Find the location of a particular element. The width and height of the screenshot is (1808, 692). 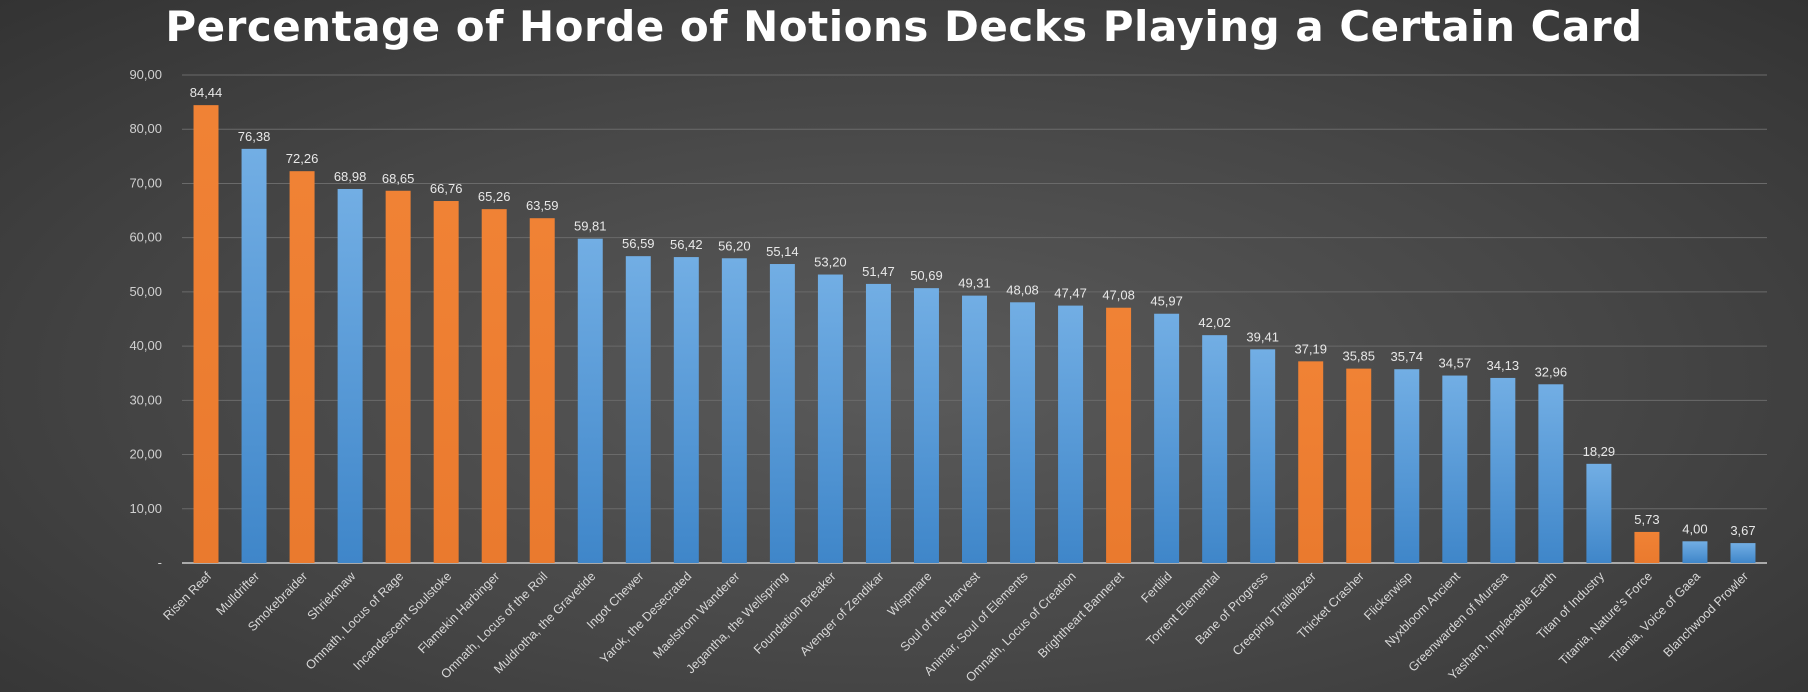

data-label: 3,67 is located at coordinates (1742, 530).